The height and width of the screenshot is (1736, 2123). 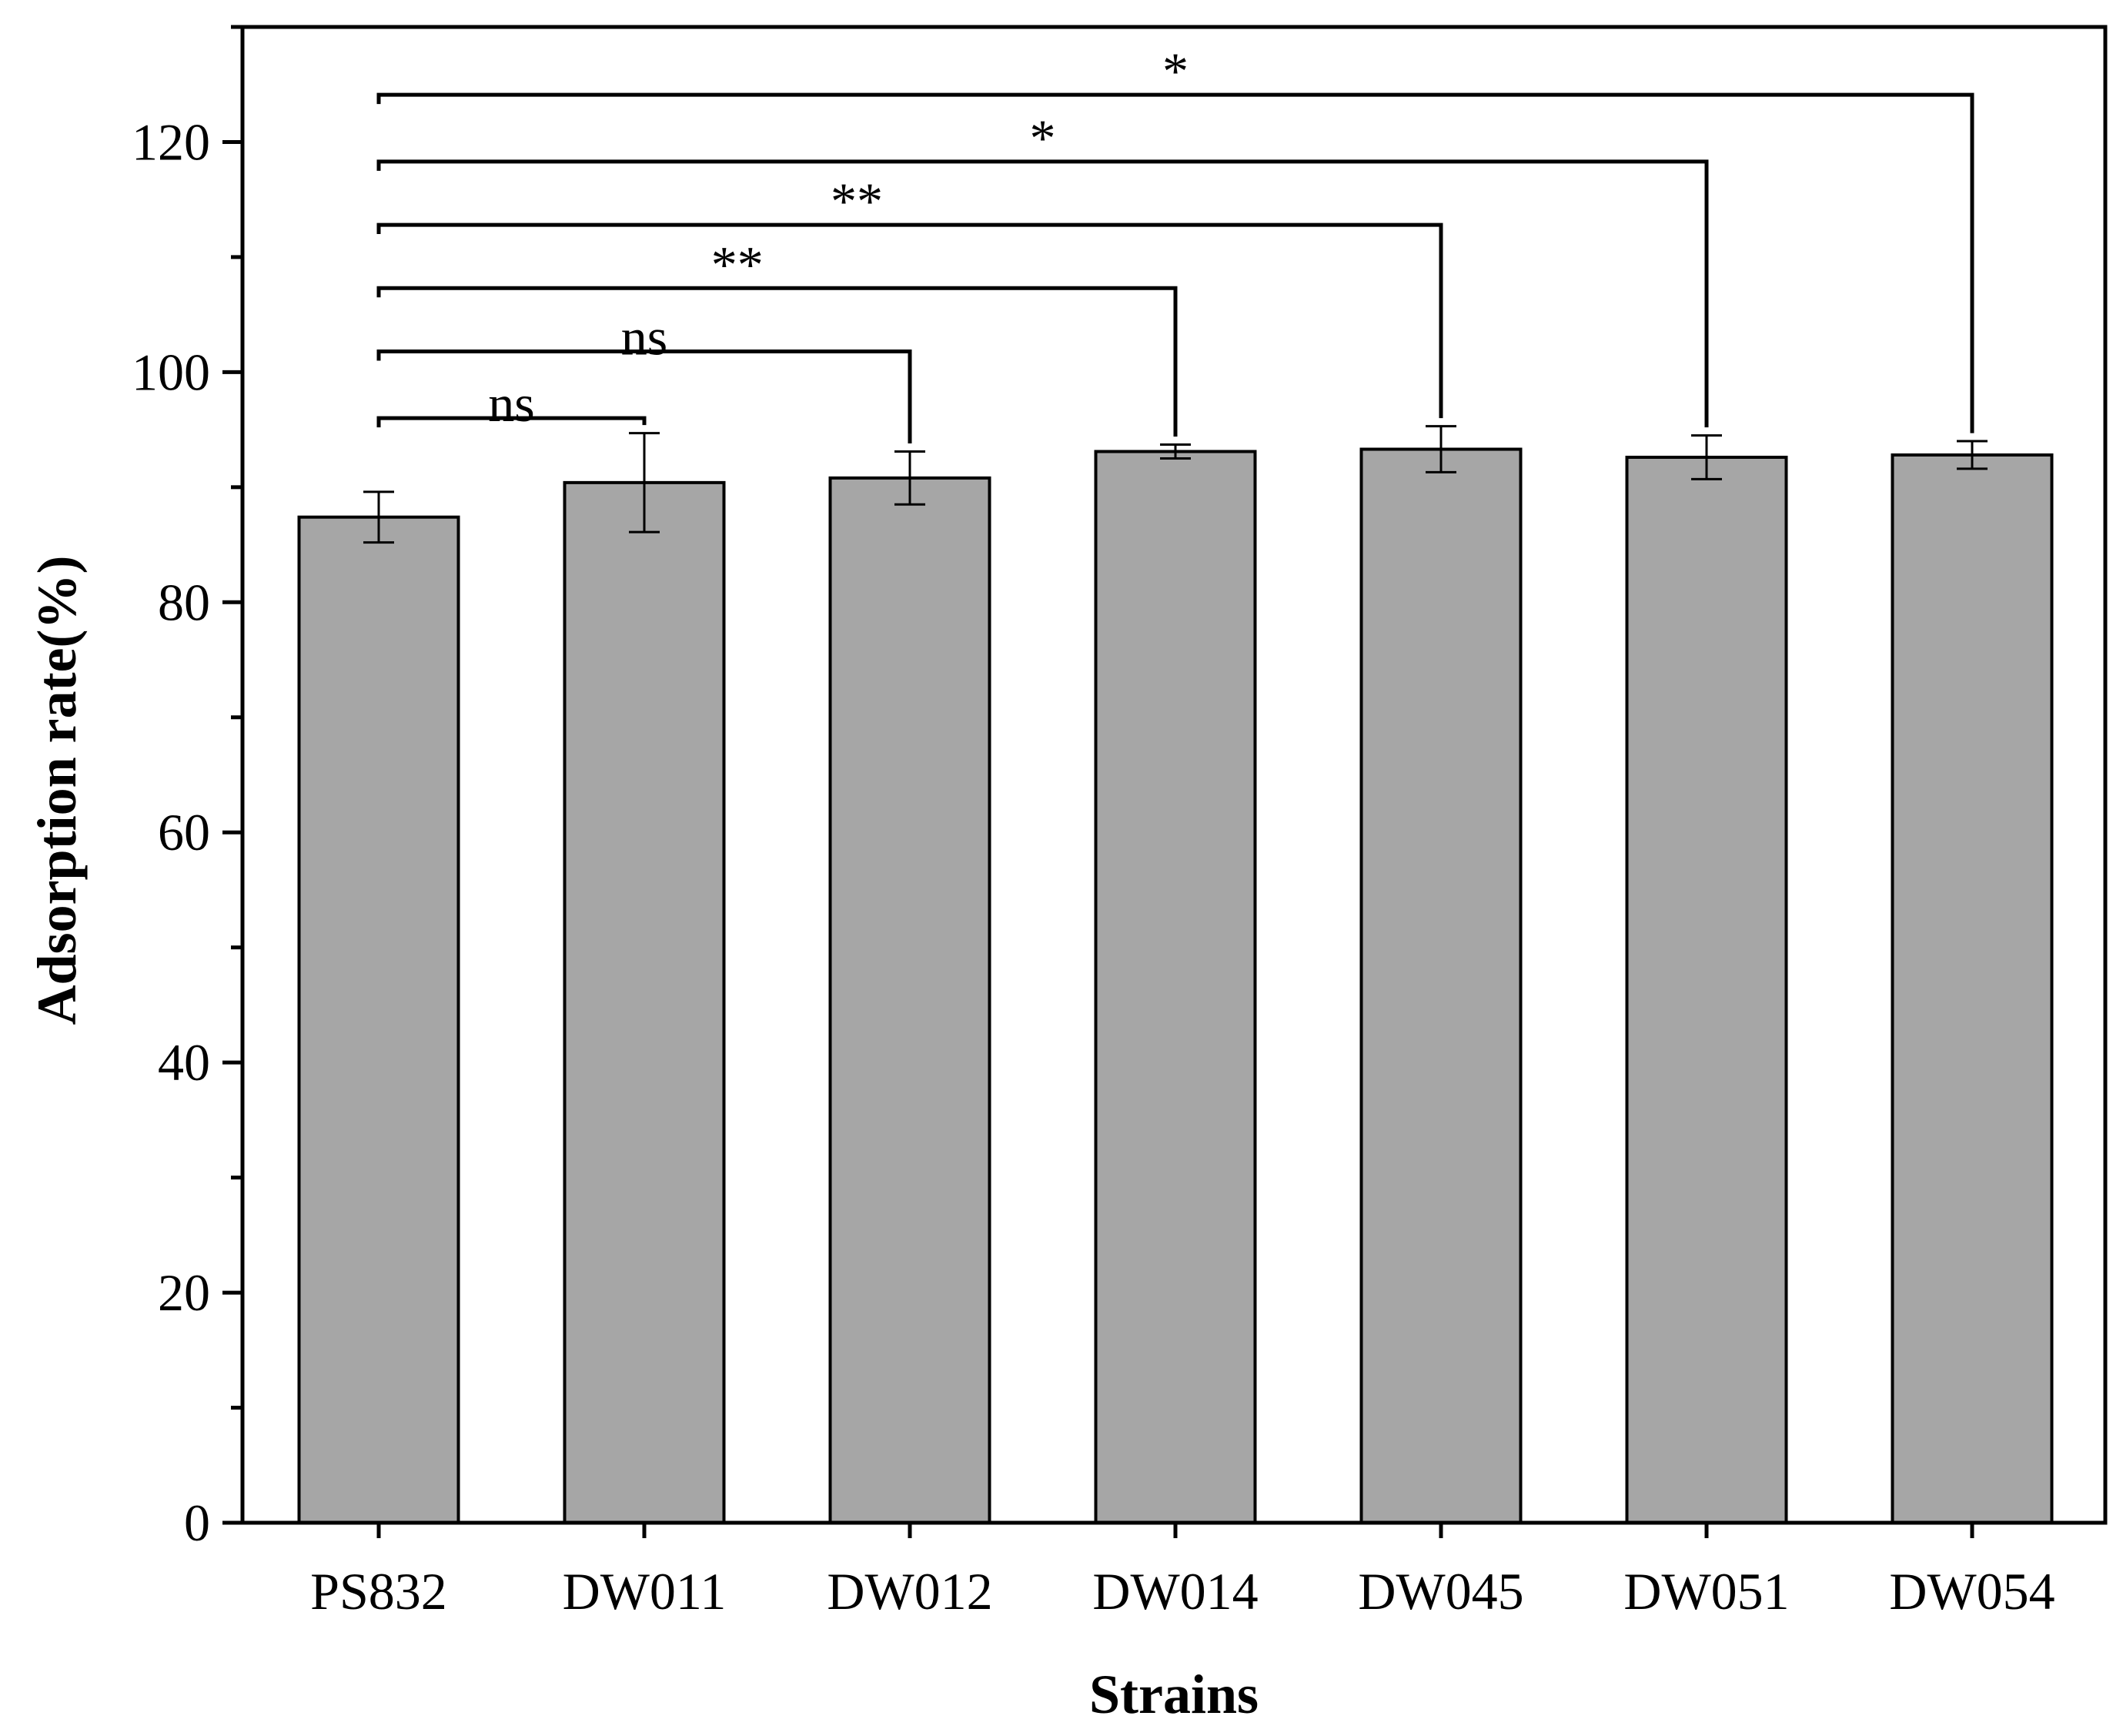 I want to click on significance-bracket-dw051: *, so click(x=1042, y=268).